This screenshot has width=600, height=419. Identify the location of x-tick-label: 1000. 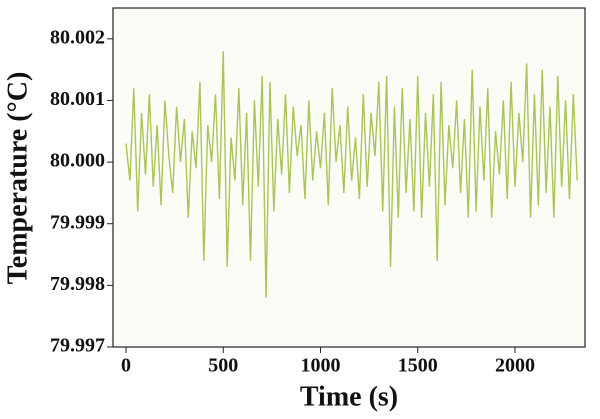
(321, 366).